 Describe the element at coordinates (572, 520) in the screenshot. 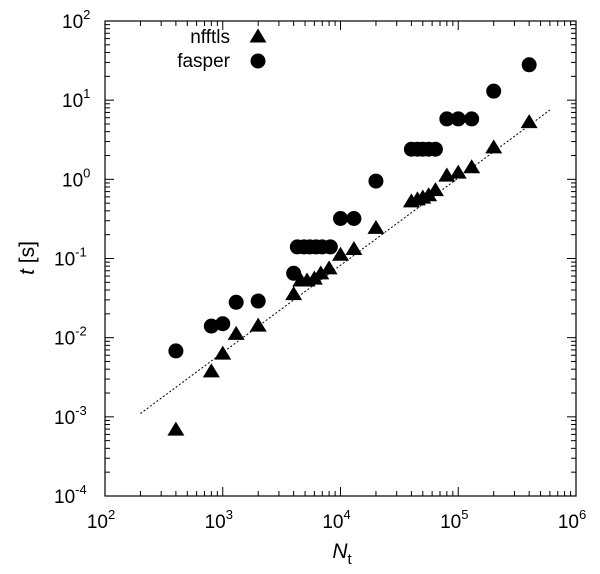

I see `x-tick-label: 10⁶` at that location.